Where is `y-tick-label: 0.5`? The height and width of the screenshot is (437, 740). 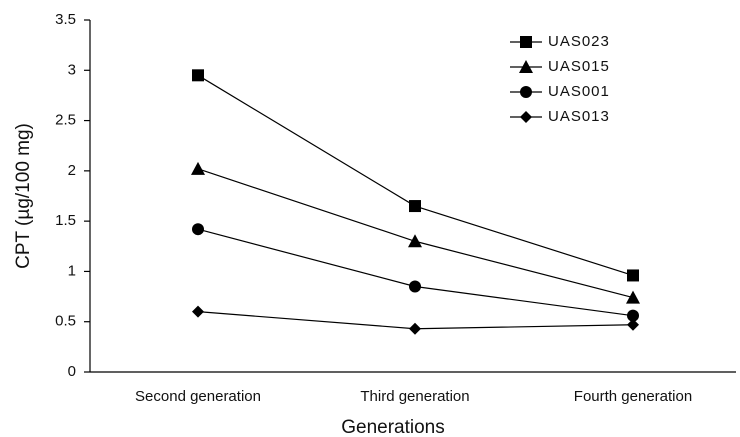 y-tick-label: 0.5 is located at coordinates (65, 321).